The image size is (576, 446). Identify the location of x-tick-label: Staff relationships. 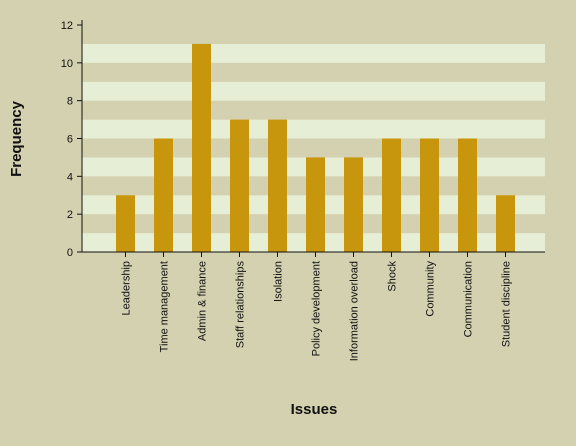
(241, 305).